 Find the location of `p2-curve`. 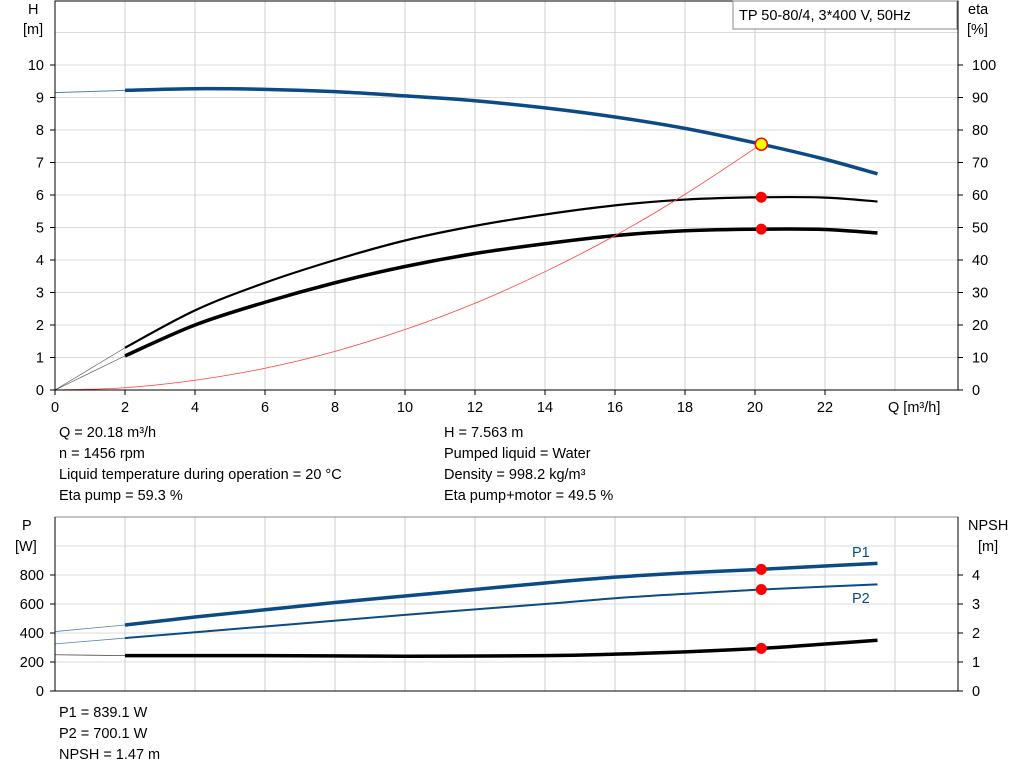

p2-curve is located at coordinates (501, 611).